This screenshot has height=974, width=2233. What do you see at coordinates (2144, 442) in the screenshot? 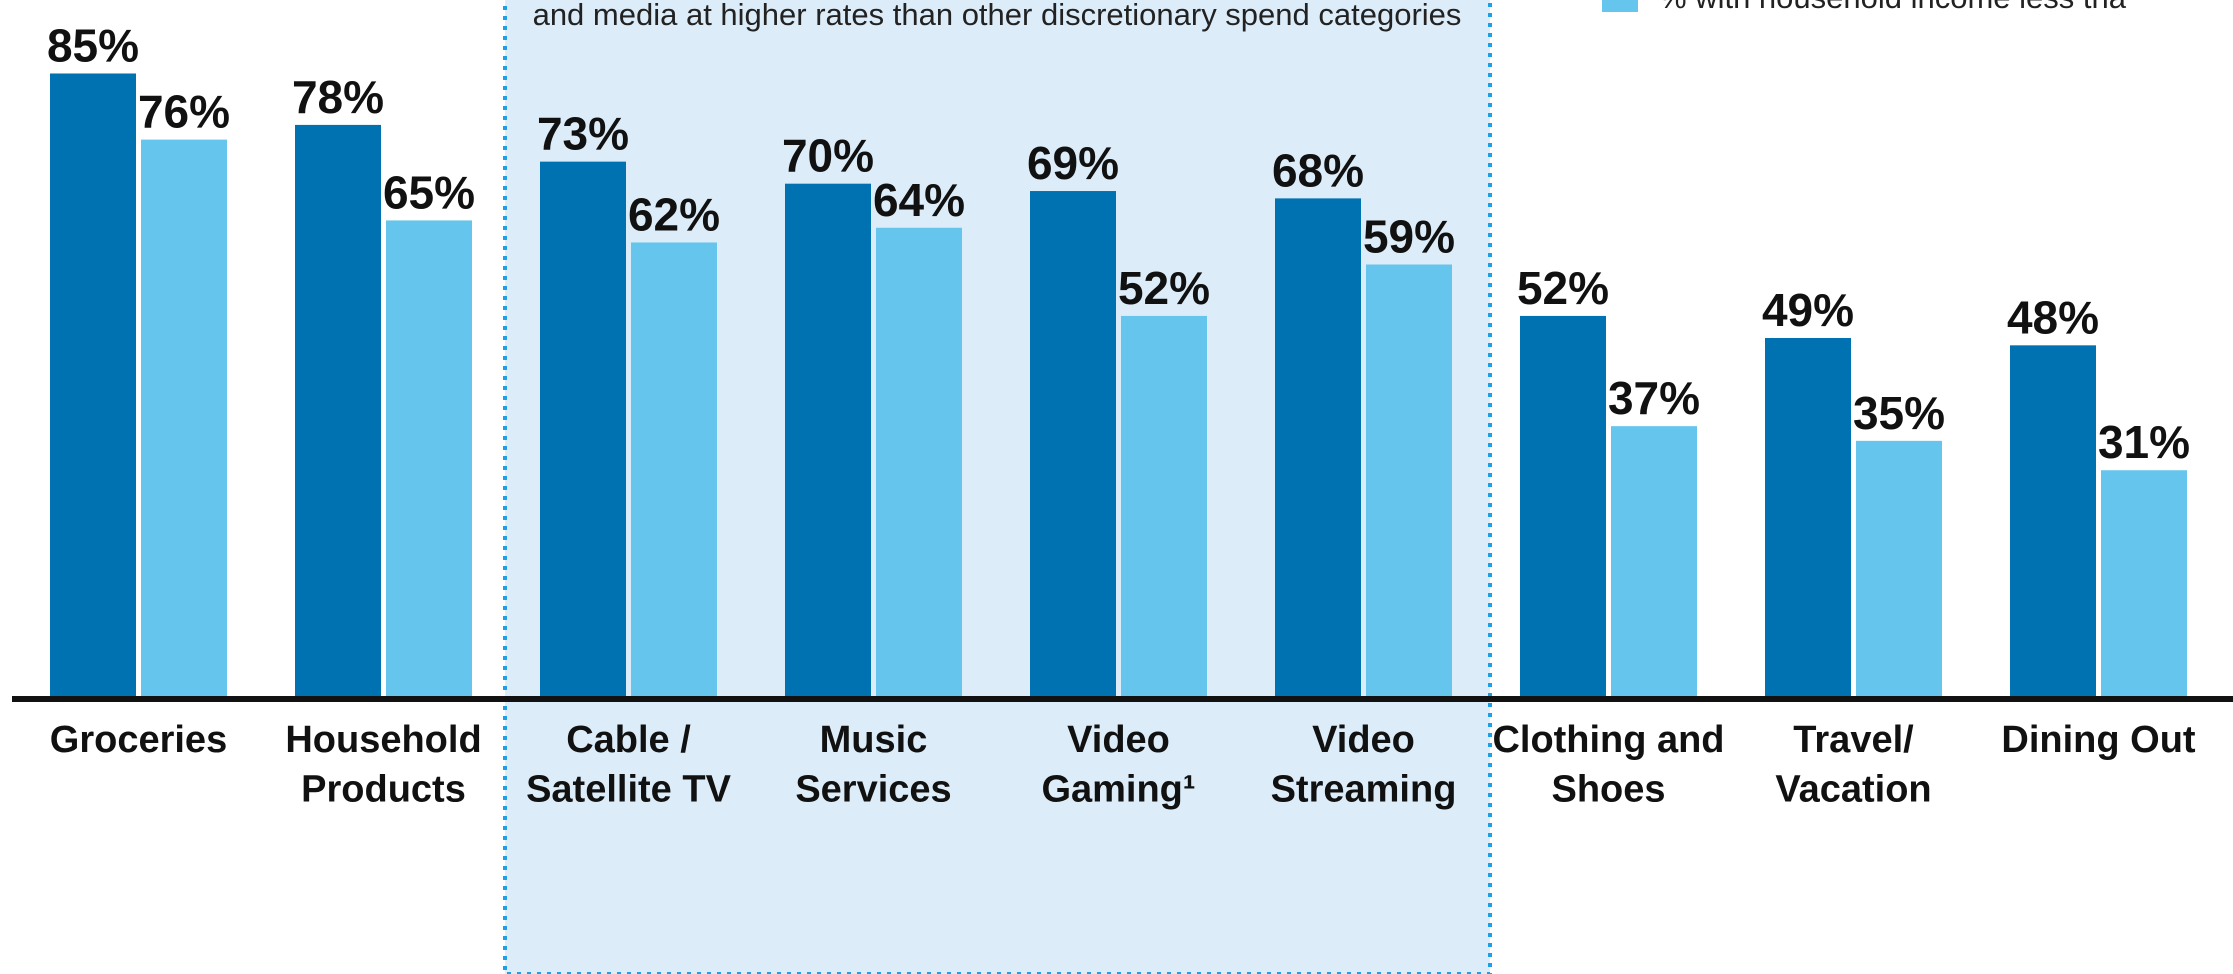
I see `value-label: 31%` at bounding box center [2144, 442].